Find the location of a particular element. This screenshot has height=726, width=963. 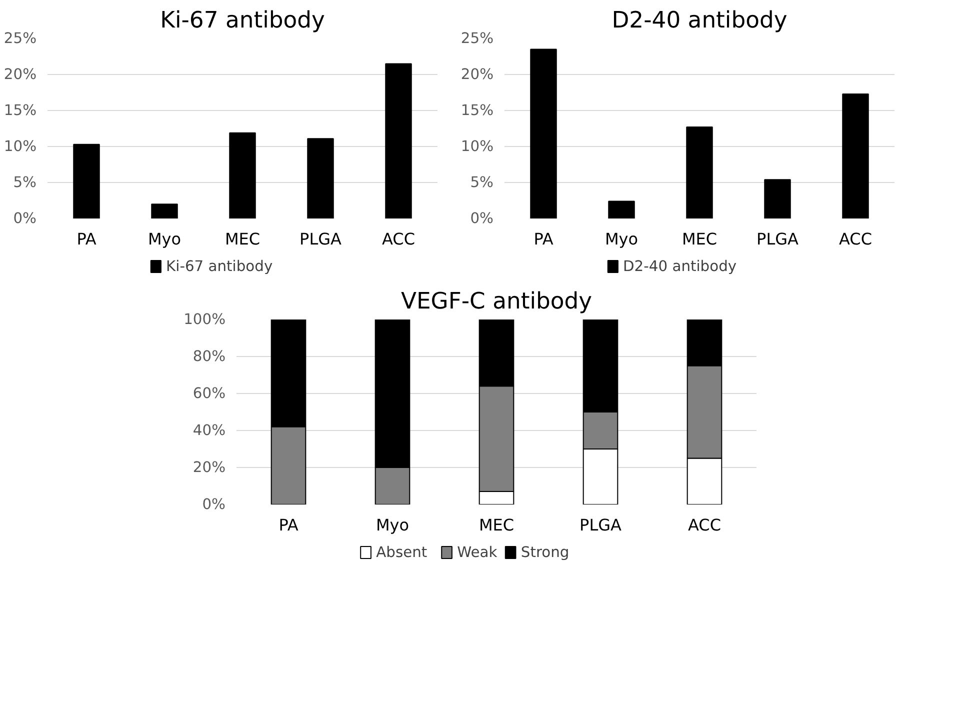

chart-title: D2-40 antibody is located at coordinates (700, 21).